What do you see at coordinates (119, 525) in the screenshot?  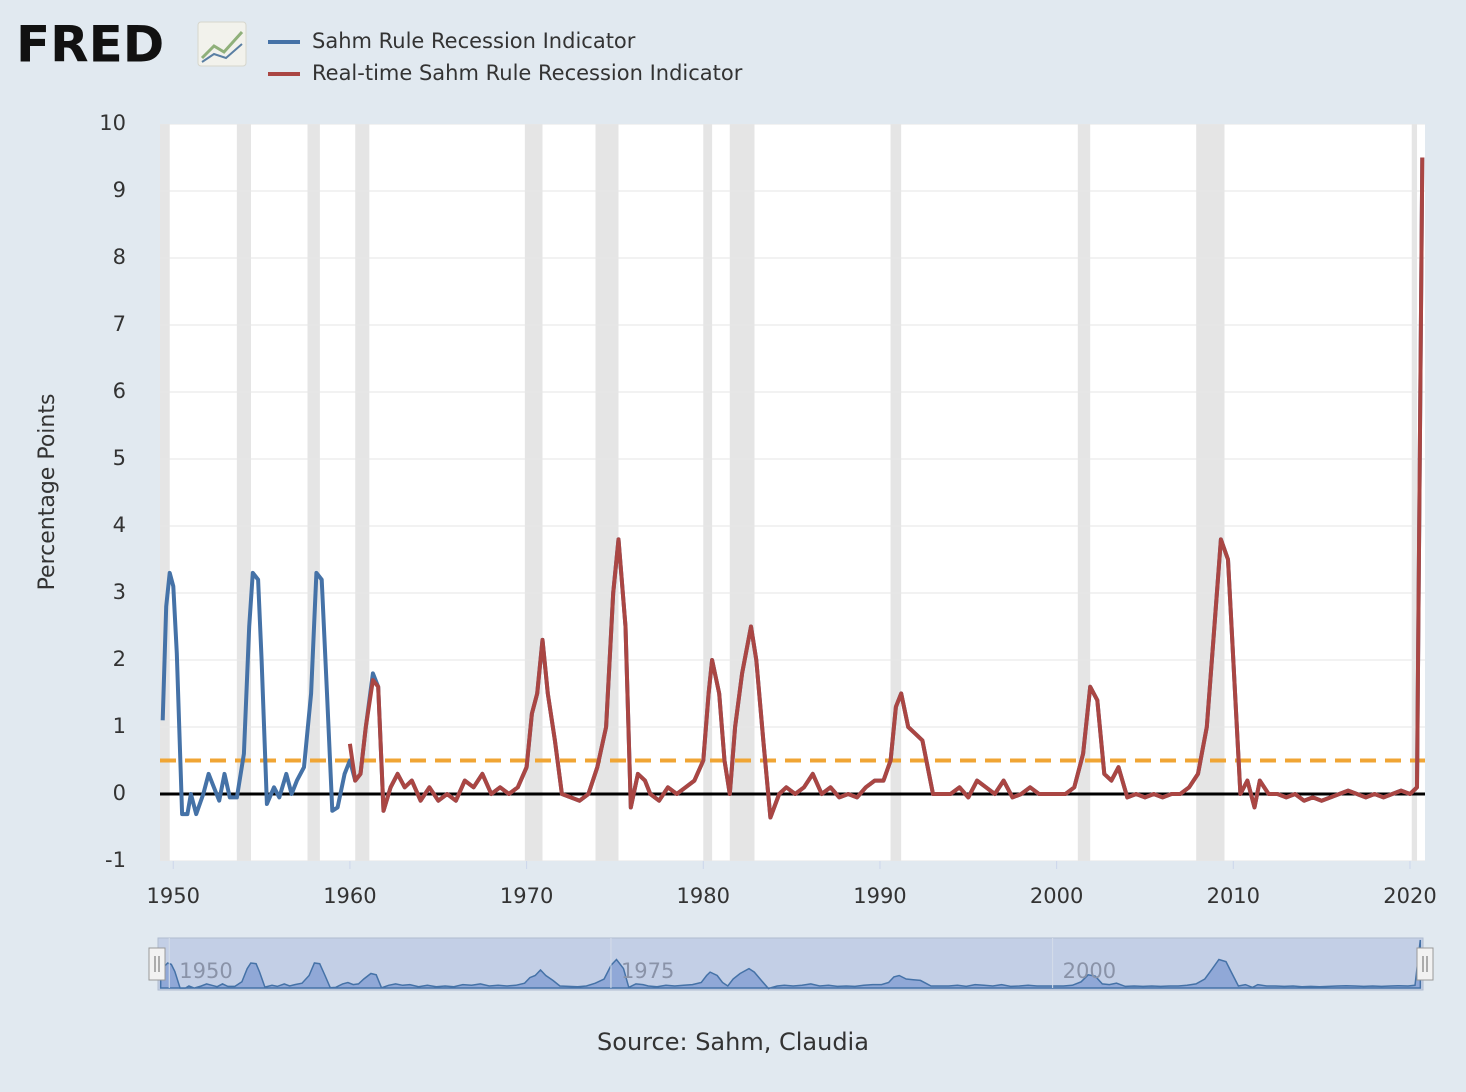 I see `y-tick-label: 4` at bounding box center [119, 525].